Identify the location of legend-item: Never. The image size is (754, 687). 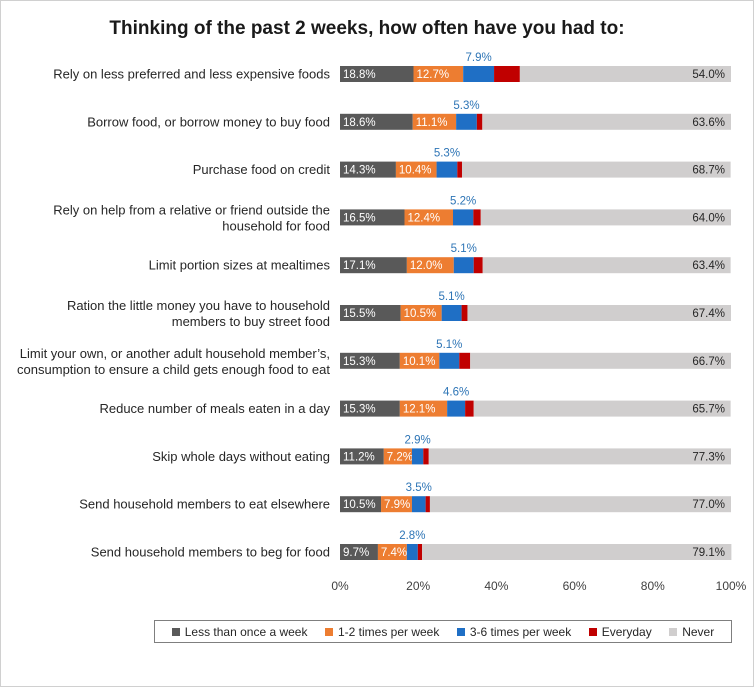
(691, 632).